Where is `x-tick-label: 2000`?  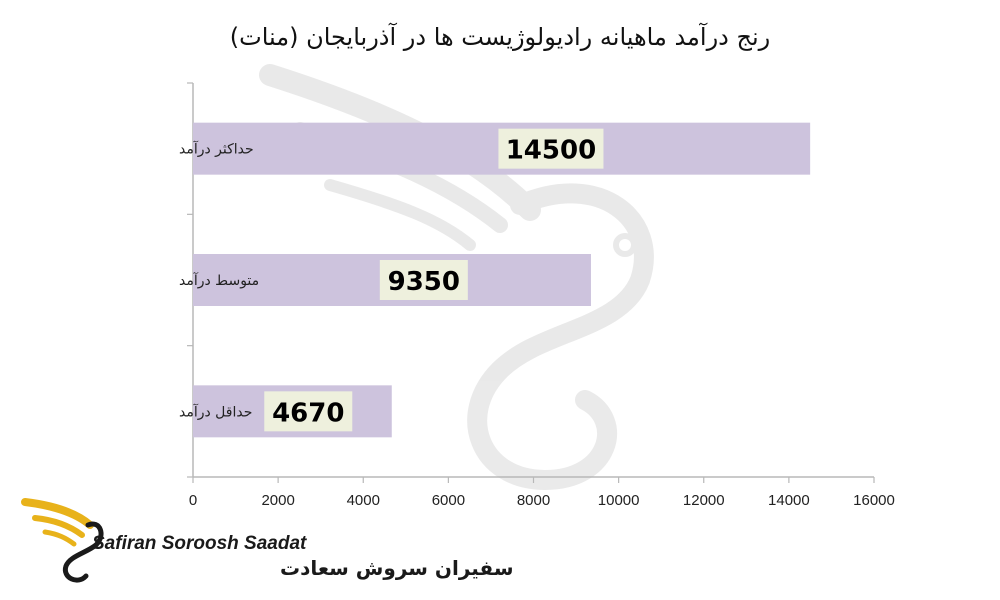 x-tick-label: 2000 is located at coordinates (277, 500).